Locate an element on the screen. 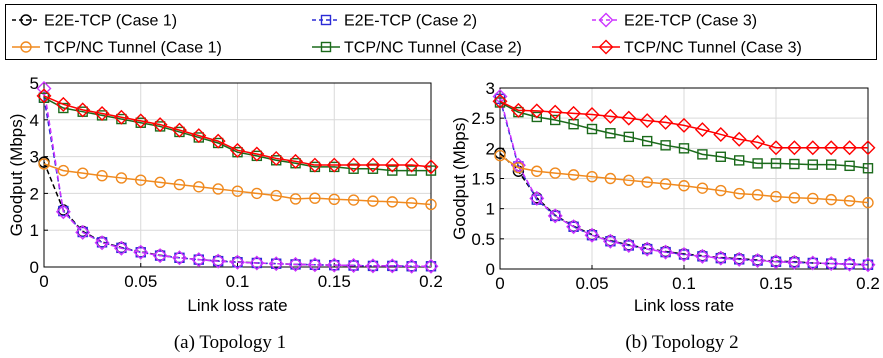 This screenshot has height=358, width=883. x-tick-label: 0.15 is located at coordinates (334, 281).